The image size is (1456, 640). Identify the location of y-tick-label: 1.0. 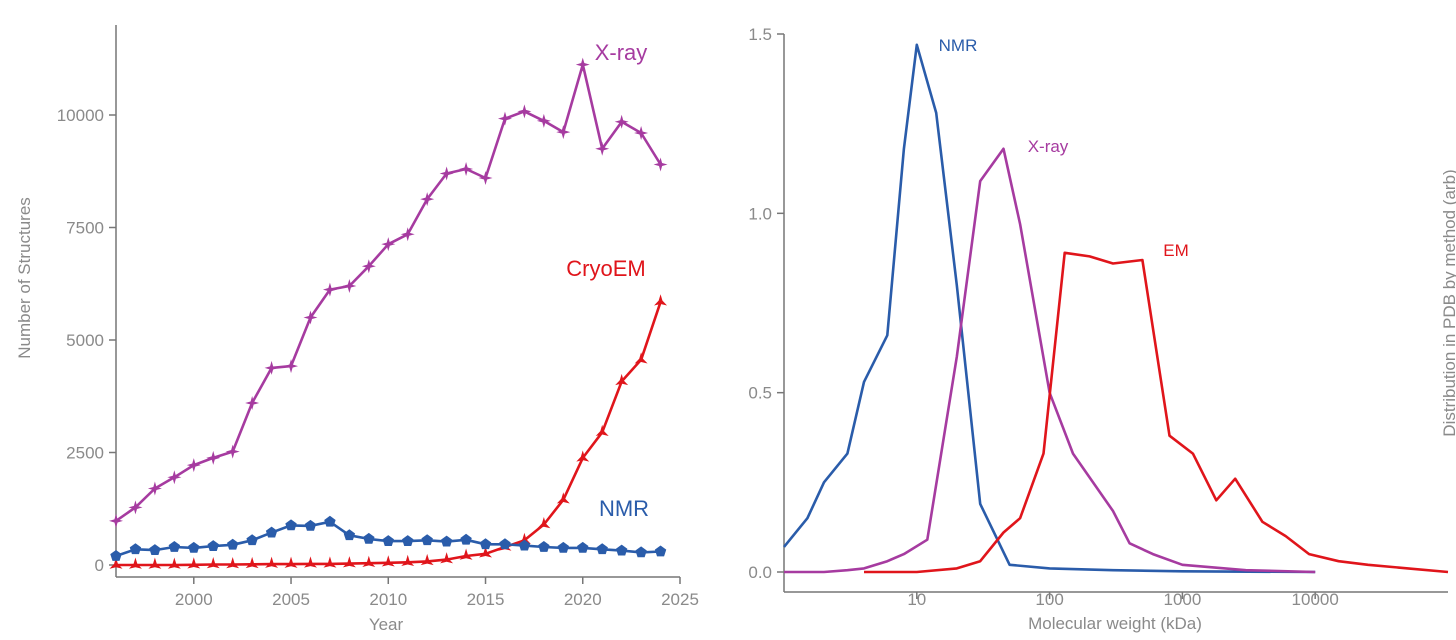
(760, 213).